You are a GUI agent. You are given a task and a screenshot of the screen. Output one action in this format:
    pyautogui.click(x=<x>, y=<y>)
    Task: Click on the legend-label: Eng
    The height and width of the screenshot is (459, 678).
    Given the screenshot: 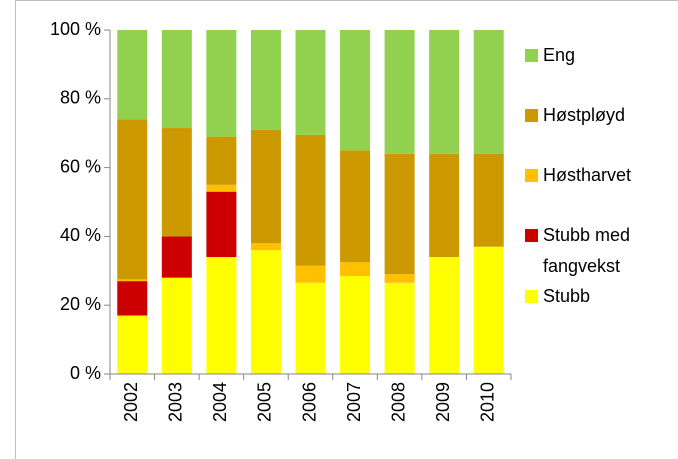 What is the action you would take?
    pyautogui.click(x=559, y=54)
    